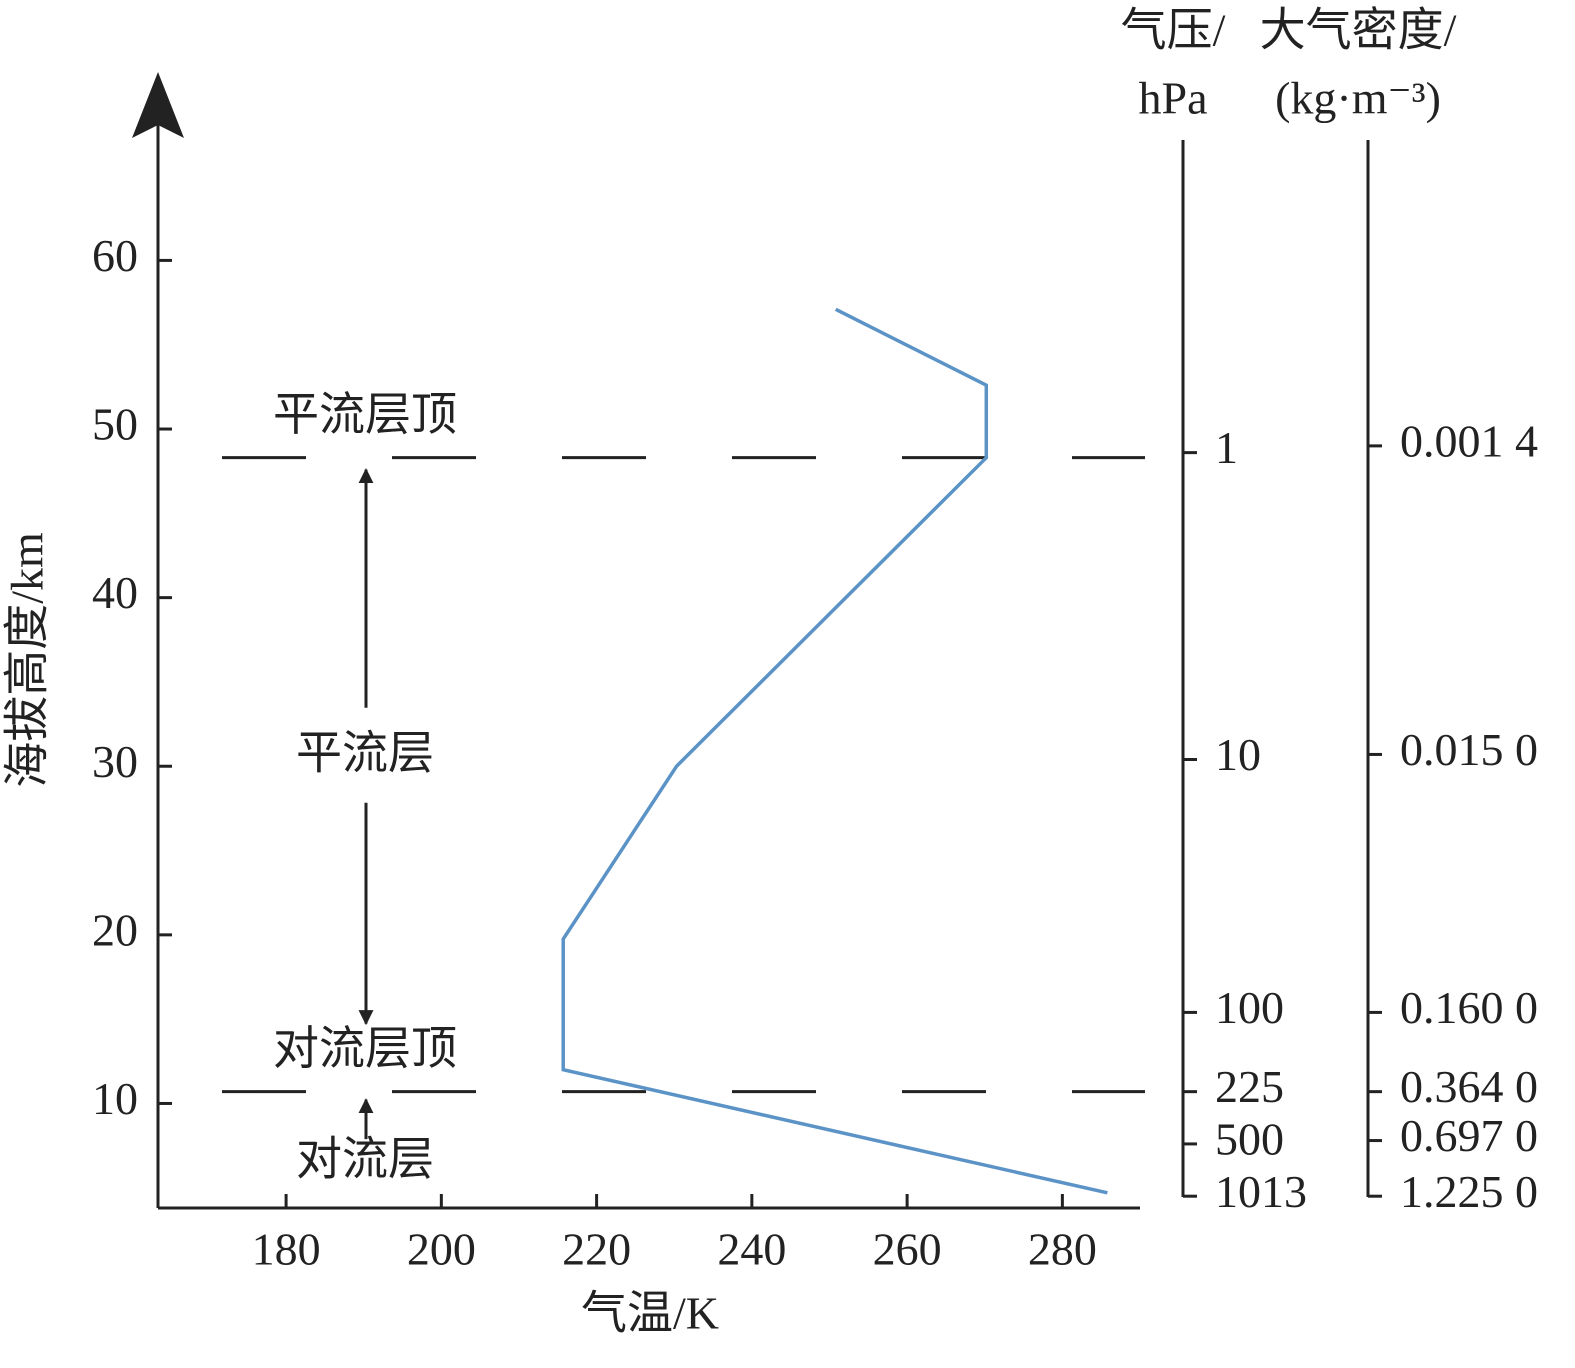 The image size is (1575, 1368). Describe the element at coordinates (115, 255) in the screenshot. I see `y-tick-label: 60` at that location.